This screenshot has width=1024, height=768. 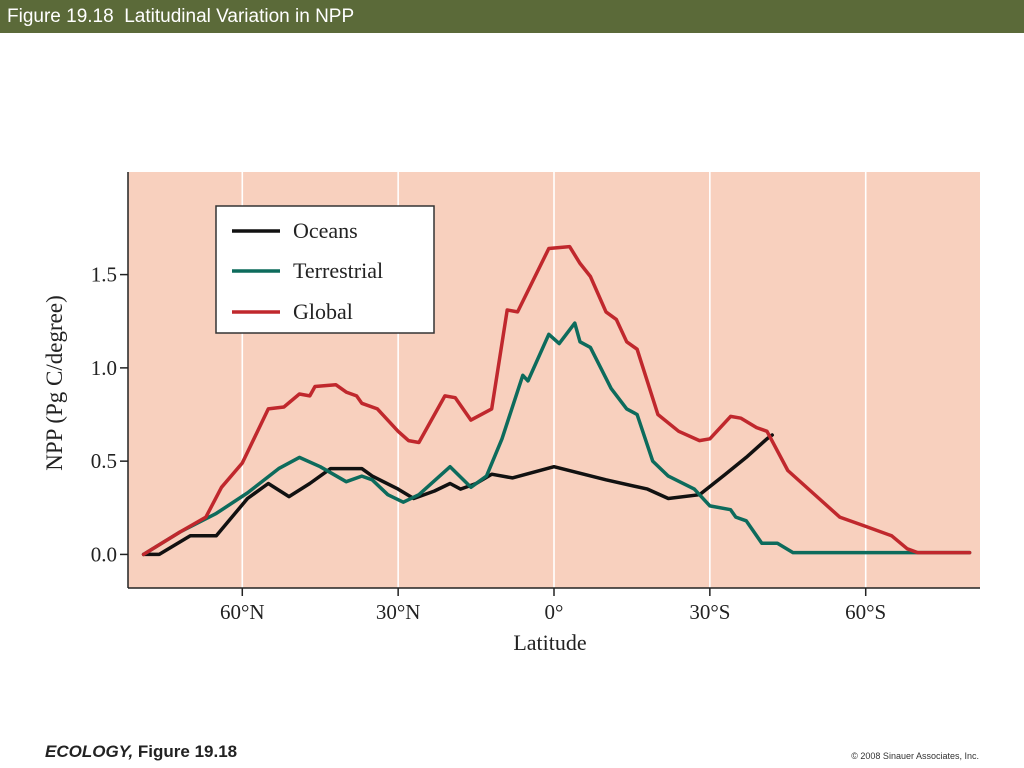 What do you see at coordinates (865, 612) in the screenshot?
I see `x-tick-label-4: 60°S` at bounding box center [865, 612].